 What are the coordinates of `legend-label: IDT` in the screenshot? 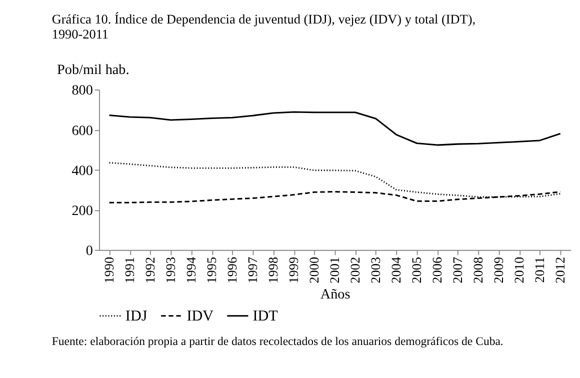 It's located at (265, 316).